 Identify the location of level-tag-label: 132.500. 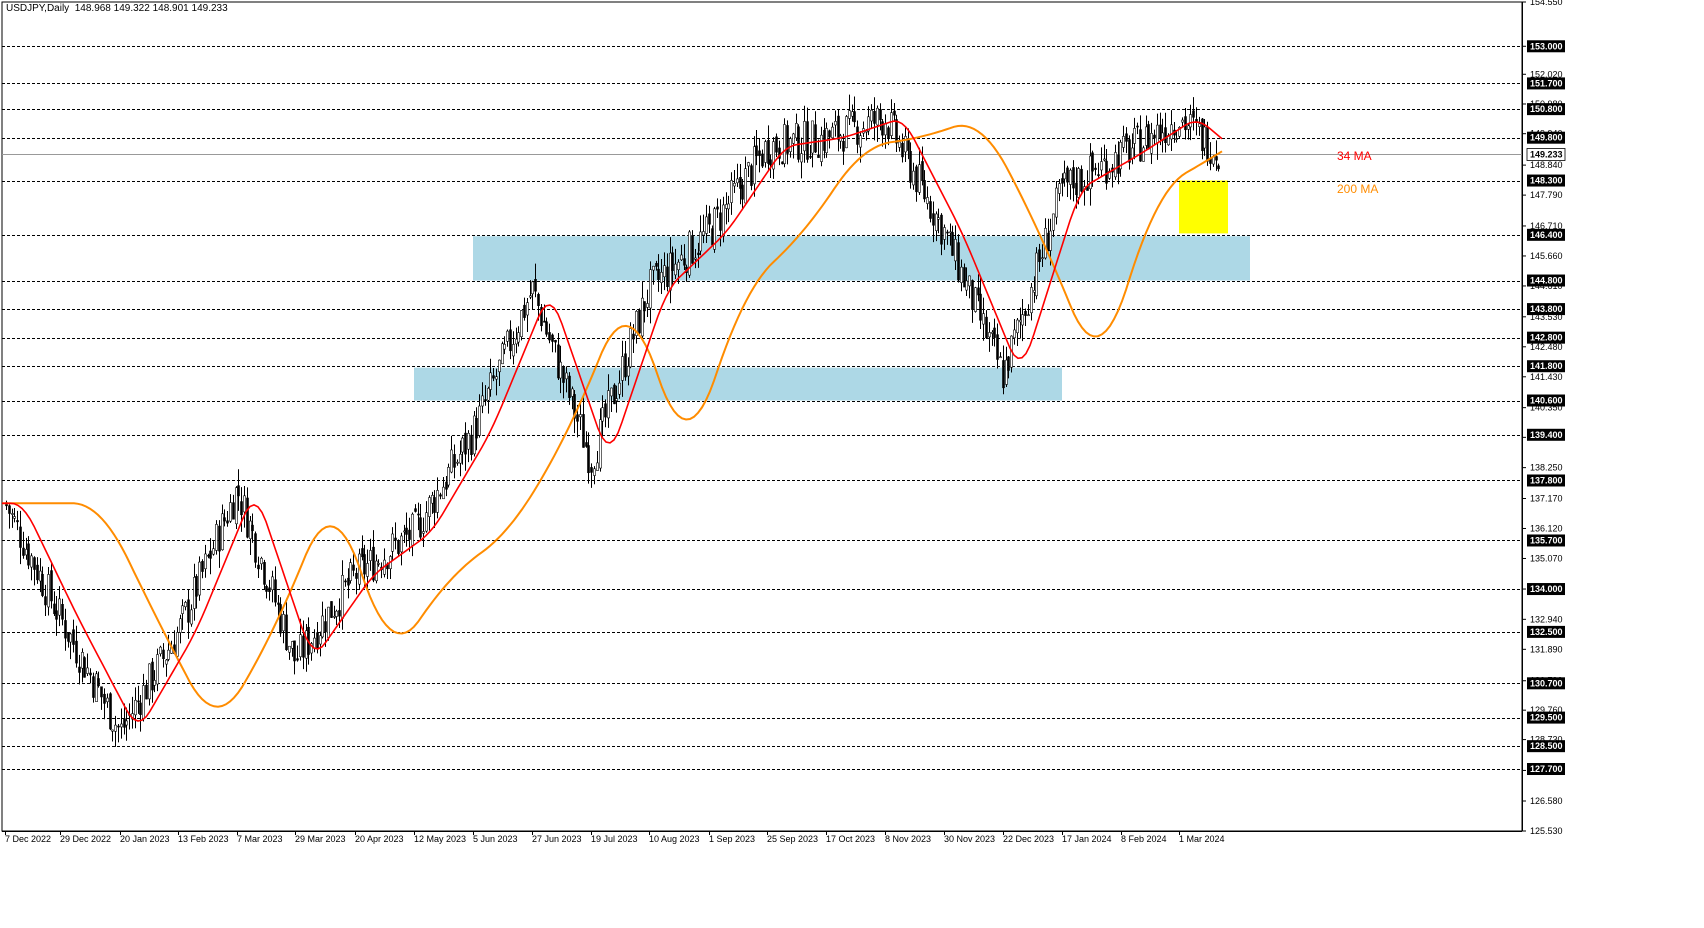
(1546, 632).